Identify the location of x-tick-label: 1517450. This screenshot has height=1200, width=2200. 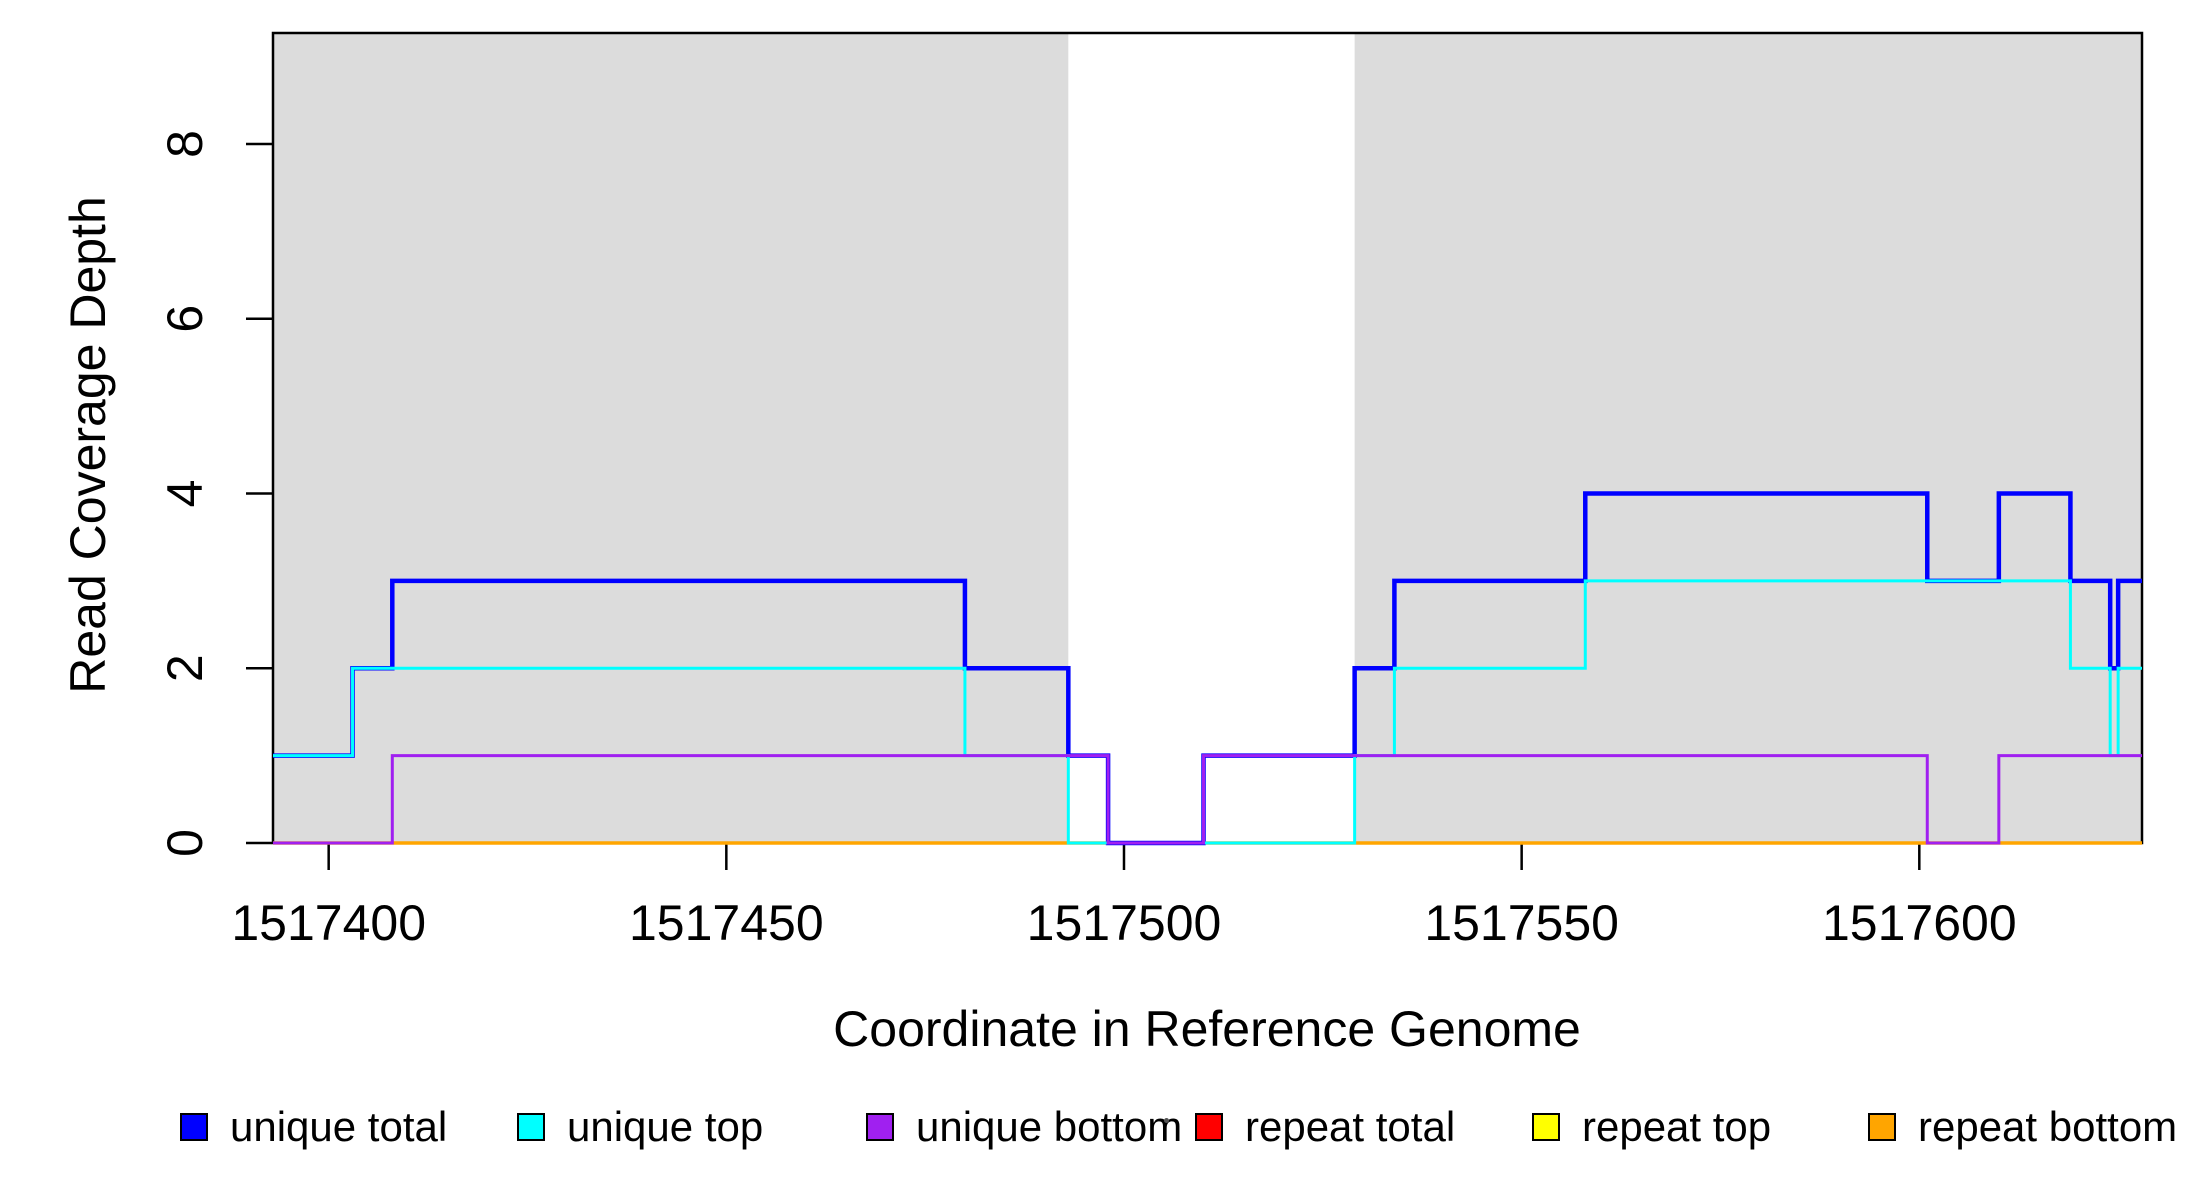
(726, 923).